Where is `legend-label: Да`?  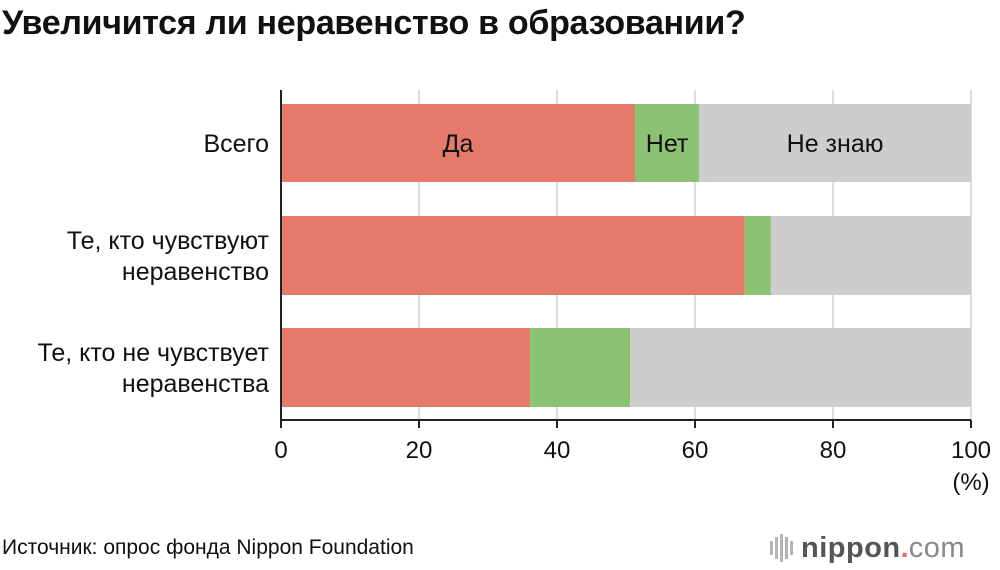 legend-label: Да is located at coordinates (458, 144).